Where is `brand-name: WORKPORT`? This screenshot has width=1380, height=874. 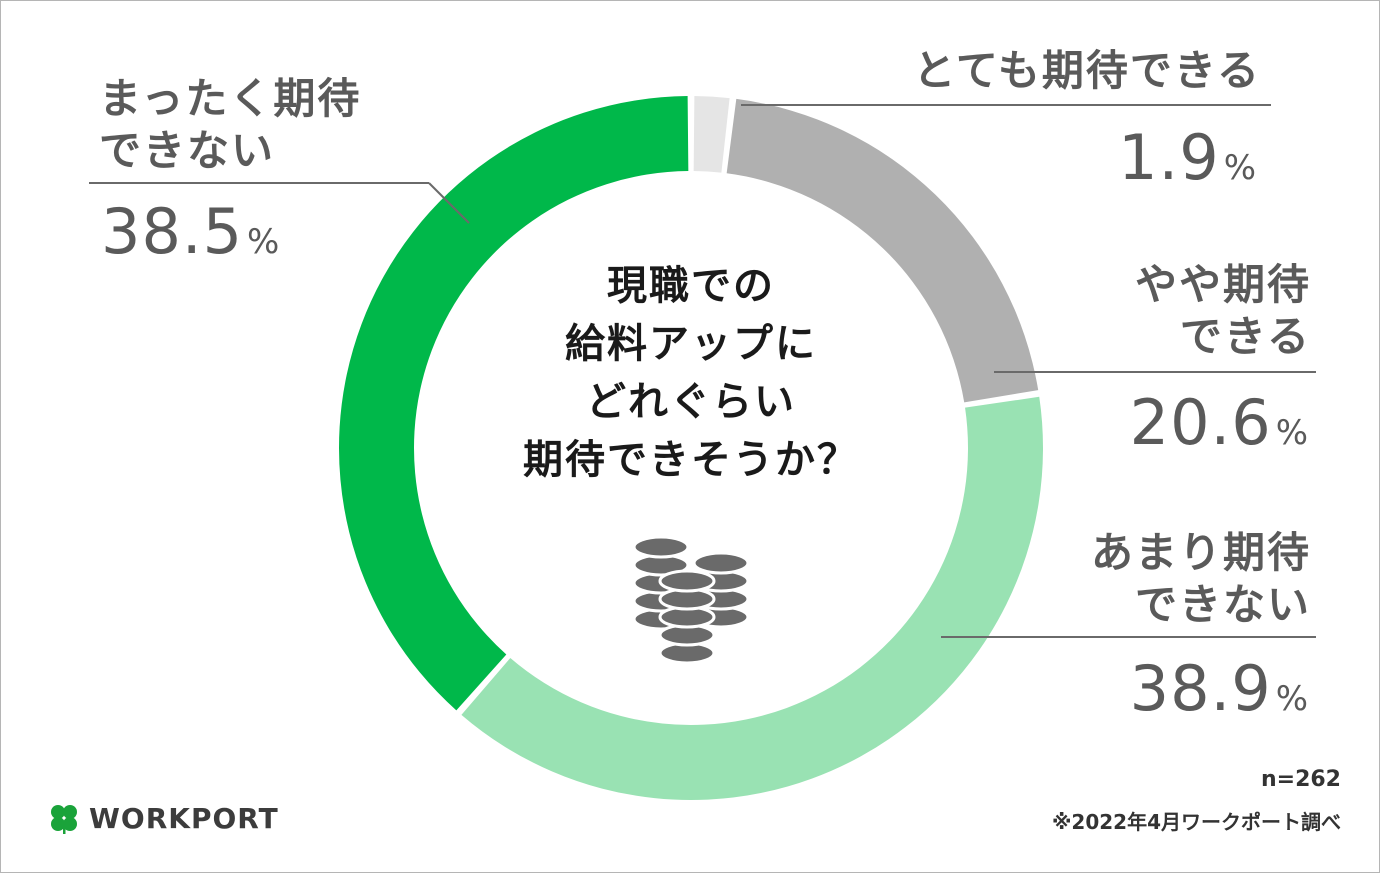 brand-name: WORKPORT is located at coordinates (184, 818).